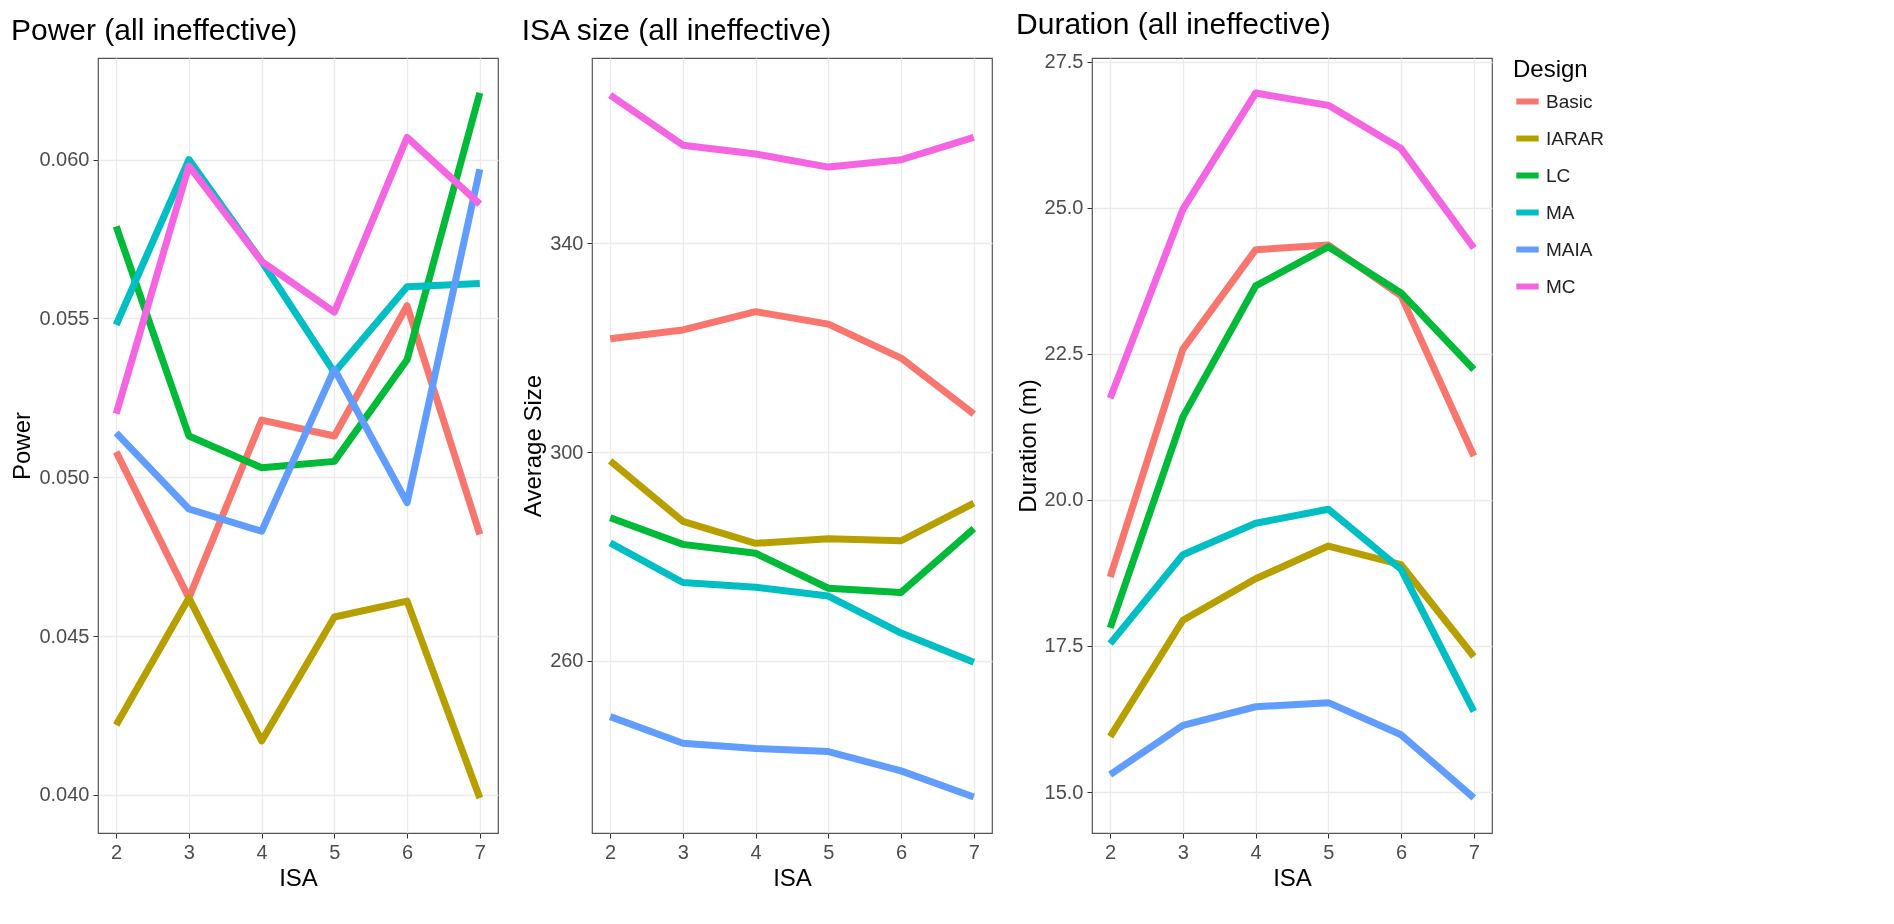  I want to click on y-axis-title: Average Size, so click(533, 446).